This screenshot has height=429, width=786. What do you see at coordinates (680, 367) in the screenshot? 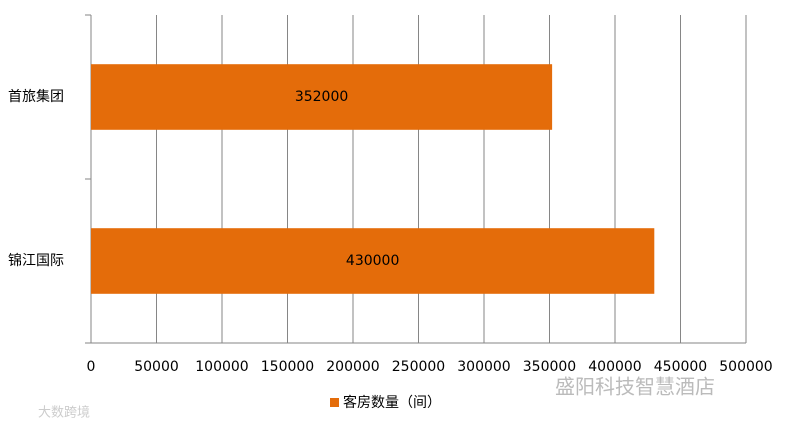
I see `x-tick-label: 450000` at bounding box center [680, 367].